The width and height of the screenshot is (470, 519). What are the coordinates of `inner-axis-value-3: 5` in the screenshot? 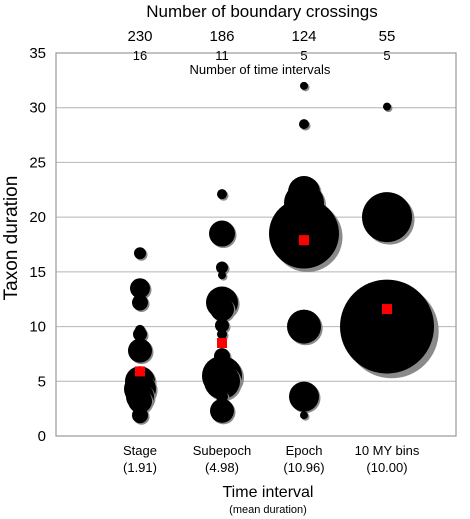 It's located at (386, 55).